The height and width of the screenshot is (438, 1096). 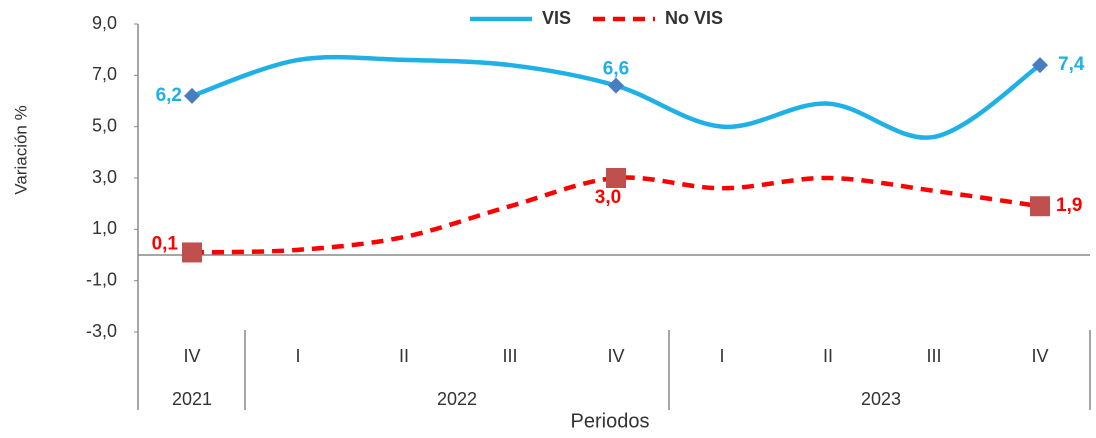 What do you see at coordinates (104, 177) in the screenshot?
I see `y-tick-label: 3,0` at bounding box center [104, 177].